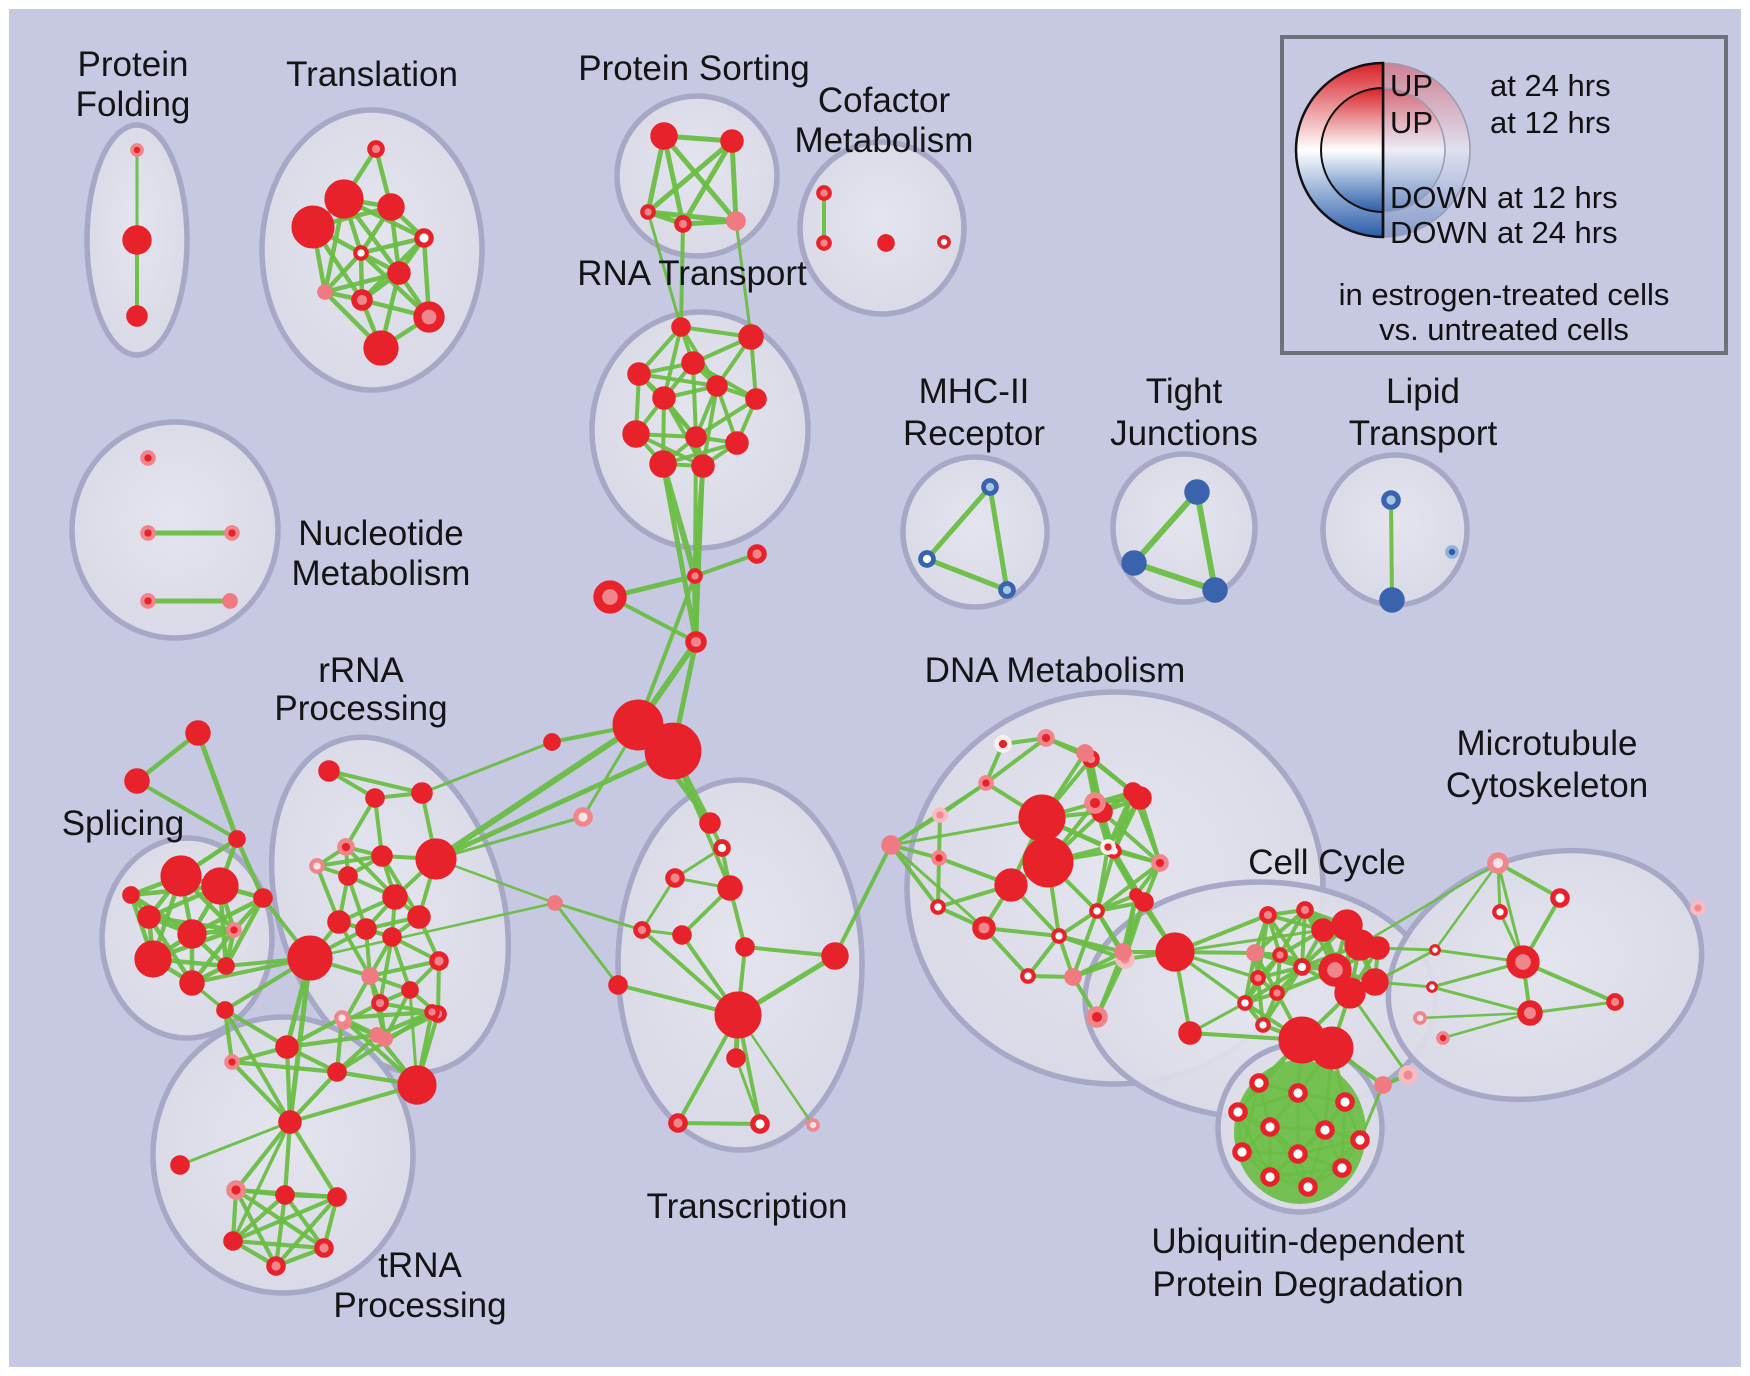 The width and height of the screenshot is (1750, 1376). I want to click on network-node-d4, so click(986, 783).